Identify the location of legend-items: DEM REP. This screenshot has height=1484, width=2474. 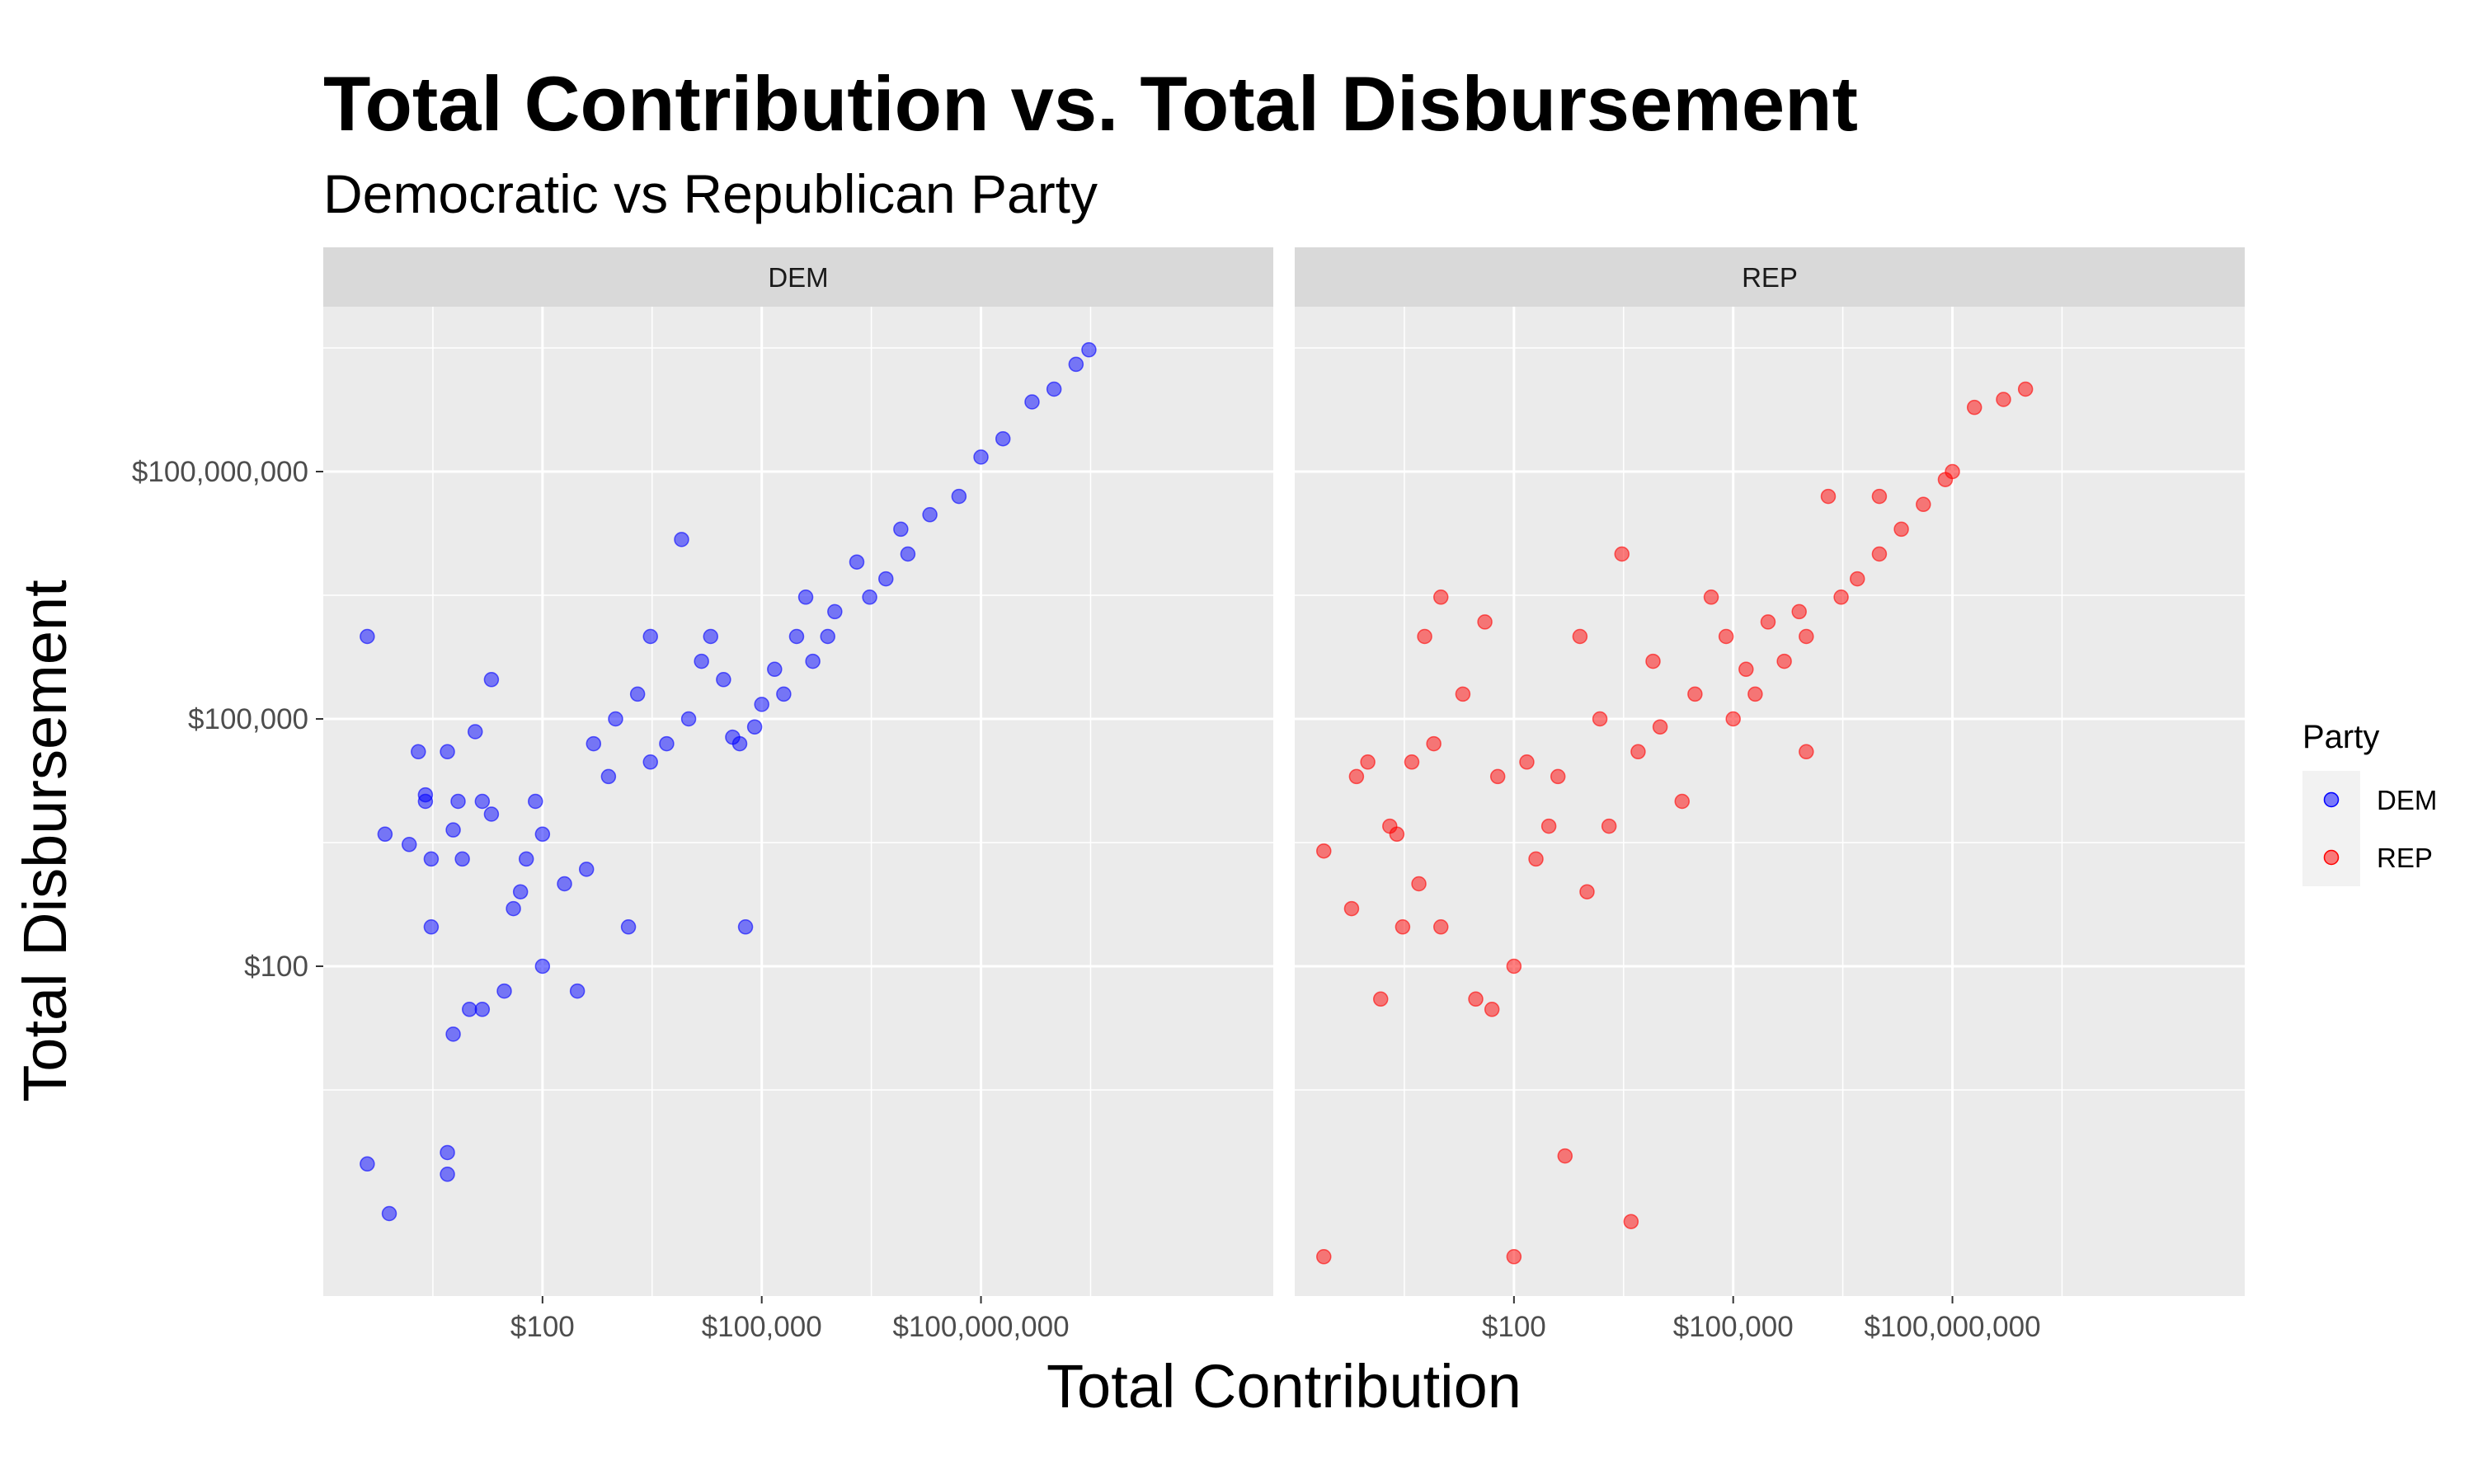
(2369, 828).